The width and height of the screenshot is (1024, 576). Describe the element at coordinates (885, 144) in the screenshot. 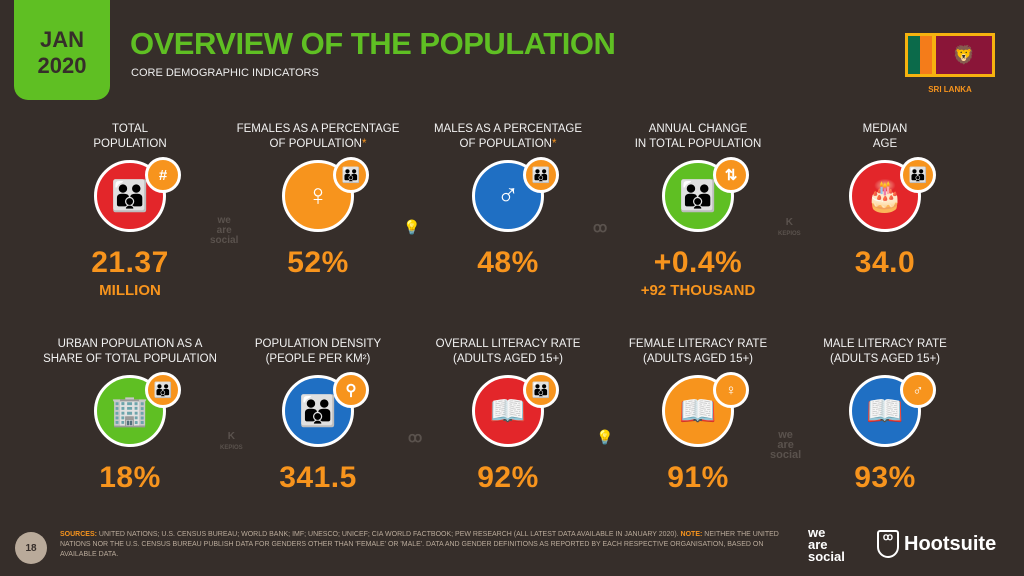

I see `label-line2: AGE` at that location.